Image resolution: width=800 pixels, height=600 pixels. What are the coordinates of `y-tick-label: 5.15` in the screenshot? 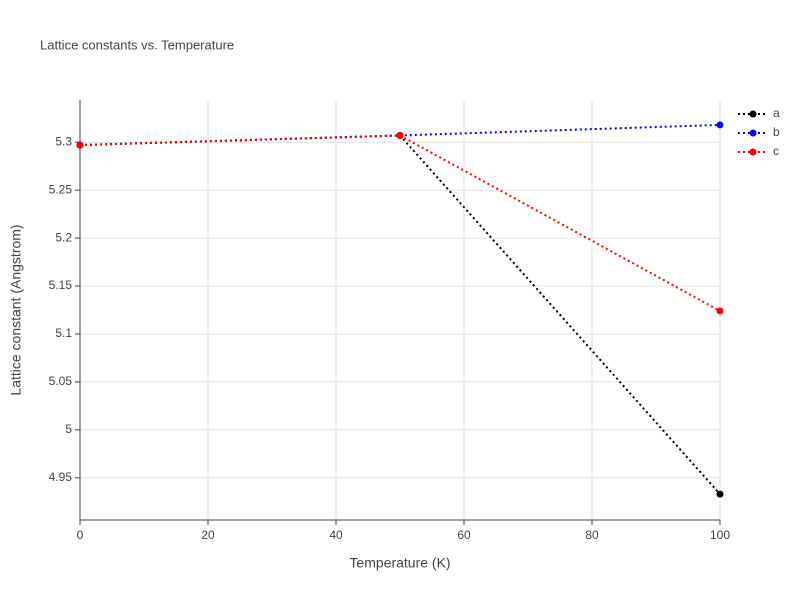 It's located at (61, 285).